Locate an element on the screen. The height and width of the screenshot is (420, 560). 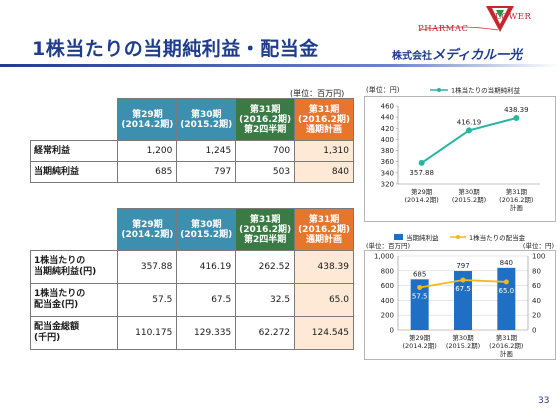
table2-col-header: 第29期 (2014.2期) is located at coordinates (147, 229).